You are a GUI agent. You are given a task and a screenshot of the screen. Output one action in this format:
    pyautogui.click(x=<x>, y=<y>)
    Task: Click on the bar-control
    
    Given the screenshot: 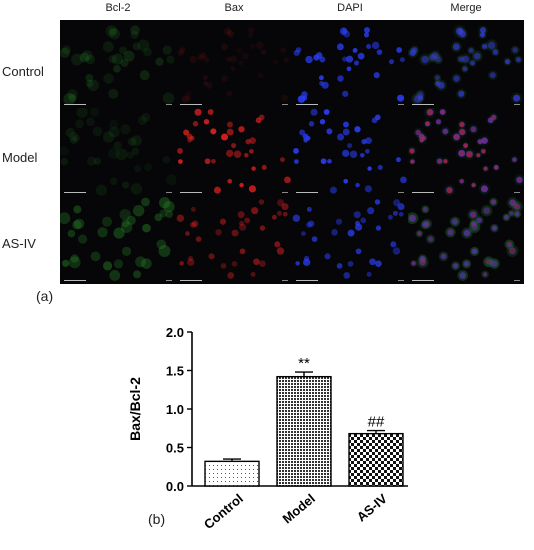 What is the action you would take?
    pyautogui.click(x=232, y=473)
    